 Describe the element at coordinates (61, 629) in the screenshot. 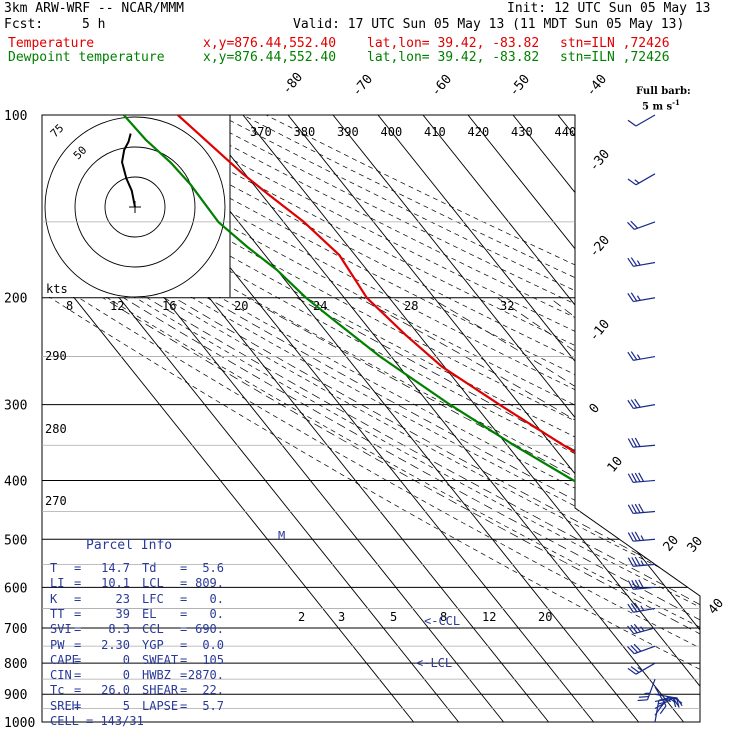

I see `parcel-key: SVI` at that location.